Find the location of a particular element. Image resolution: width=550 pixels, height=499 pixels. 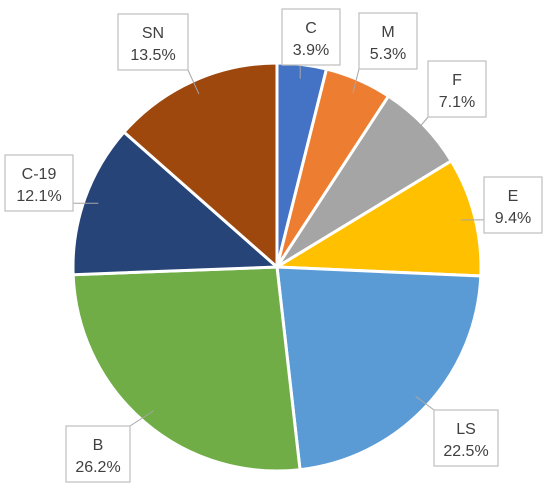

slice-value-label: 9.4% is located at coordinates (513, 218).